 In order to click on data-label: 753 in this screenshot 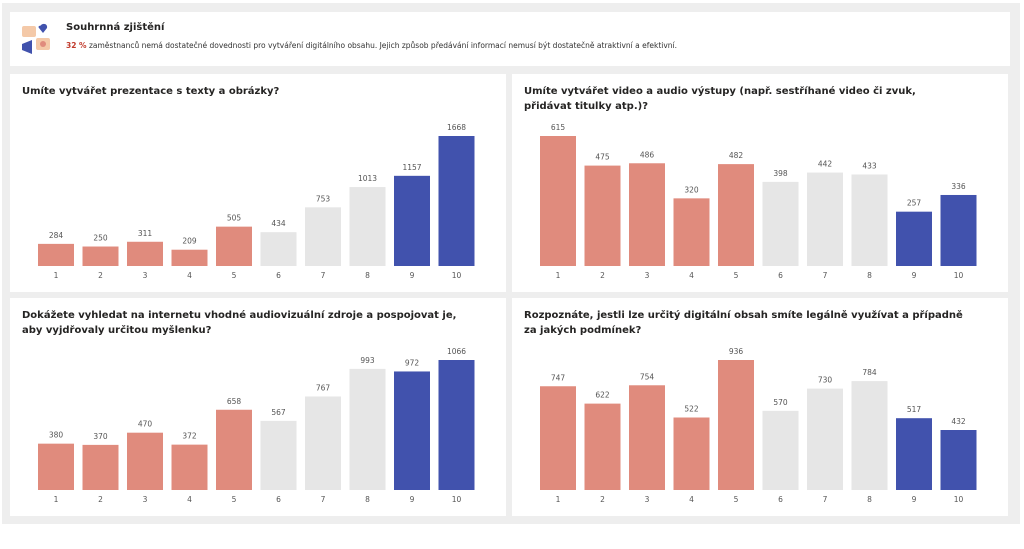, I will do `click(323, 198)`.